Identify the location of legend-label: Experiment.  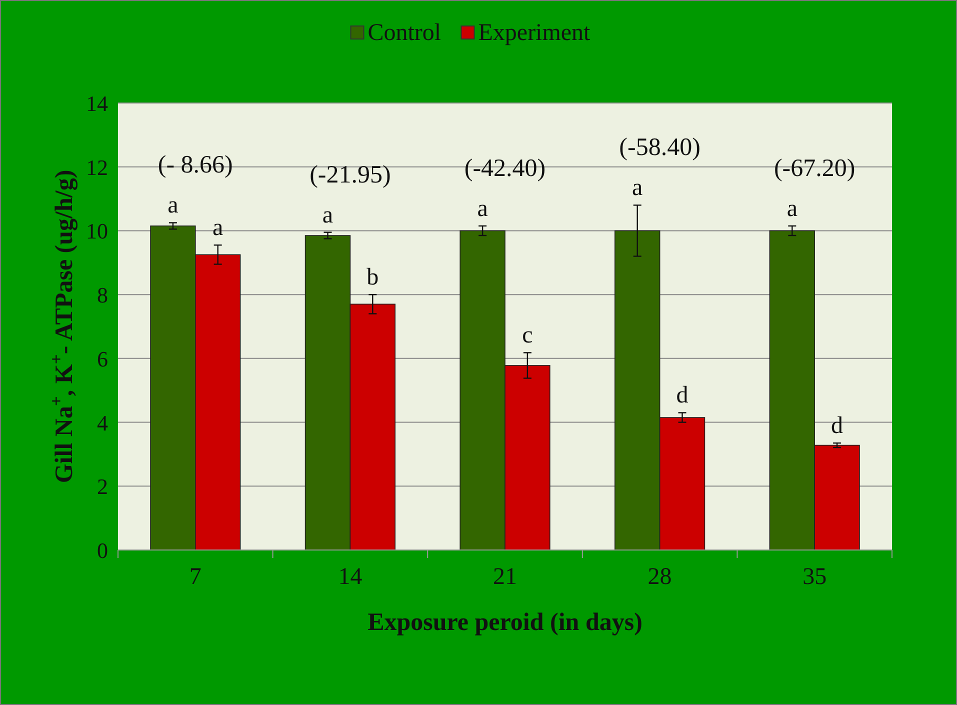
(534, 33).